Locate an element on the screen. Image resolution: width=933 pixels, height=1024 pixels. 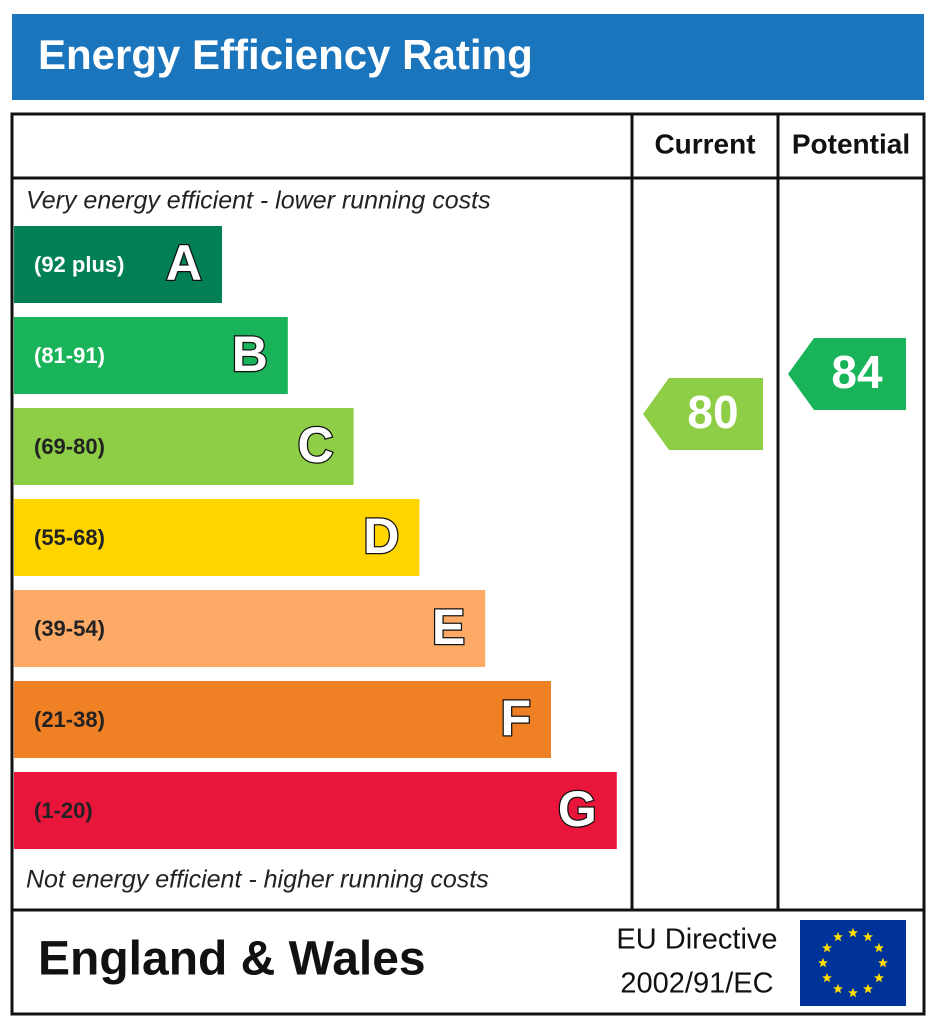
band-range: (69-80) is located at coordinates (69, 446).